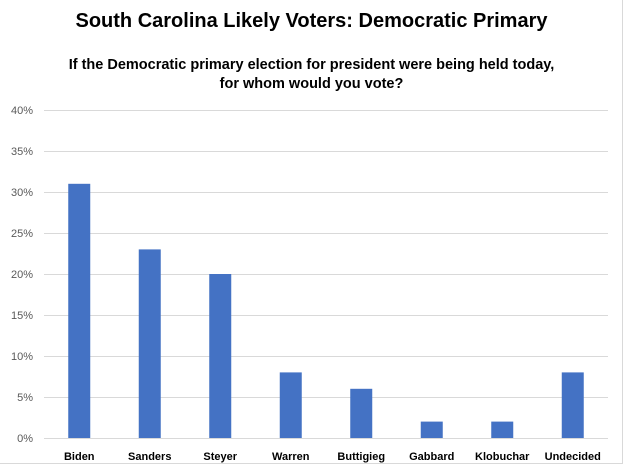  Describe the element at coordinates (361, 413) in the screenshot. I see `bar-buttigieg` at that location.